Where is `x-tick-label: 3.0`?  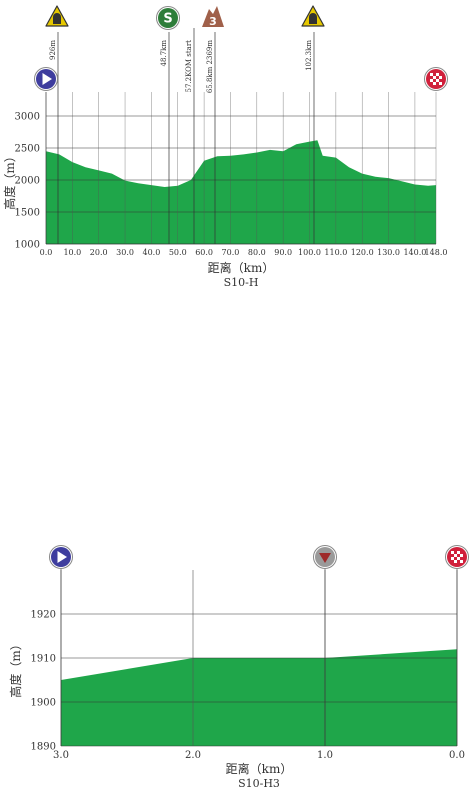 x-tick-label: 3.0 is located at coordinates (61, 755).